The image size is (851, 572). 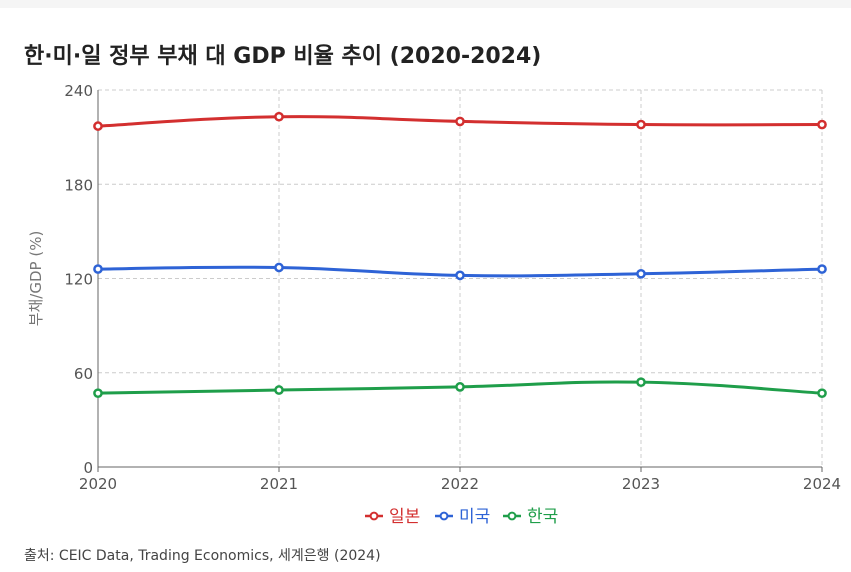 What do you see at coordinates (460, 484) in the screenshot?
I see `x-tick-label: 2022` at bounding box center [460, 484].